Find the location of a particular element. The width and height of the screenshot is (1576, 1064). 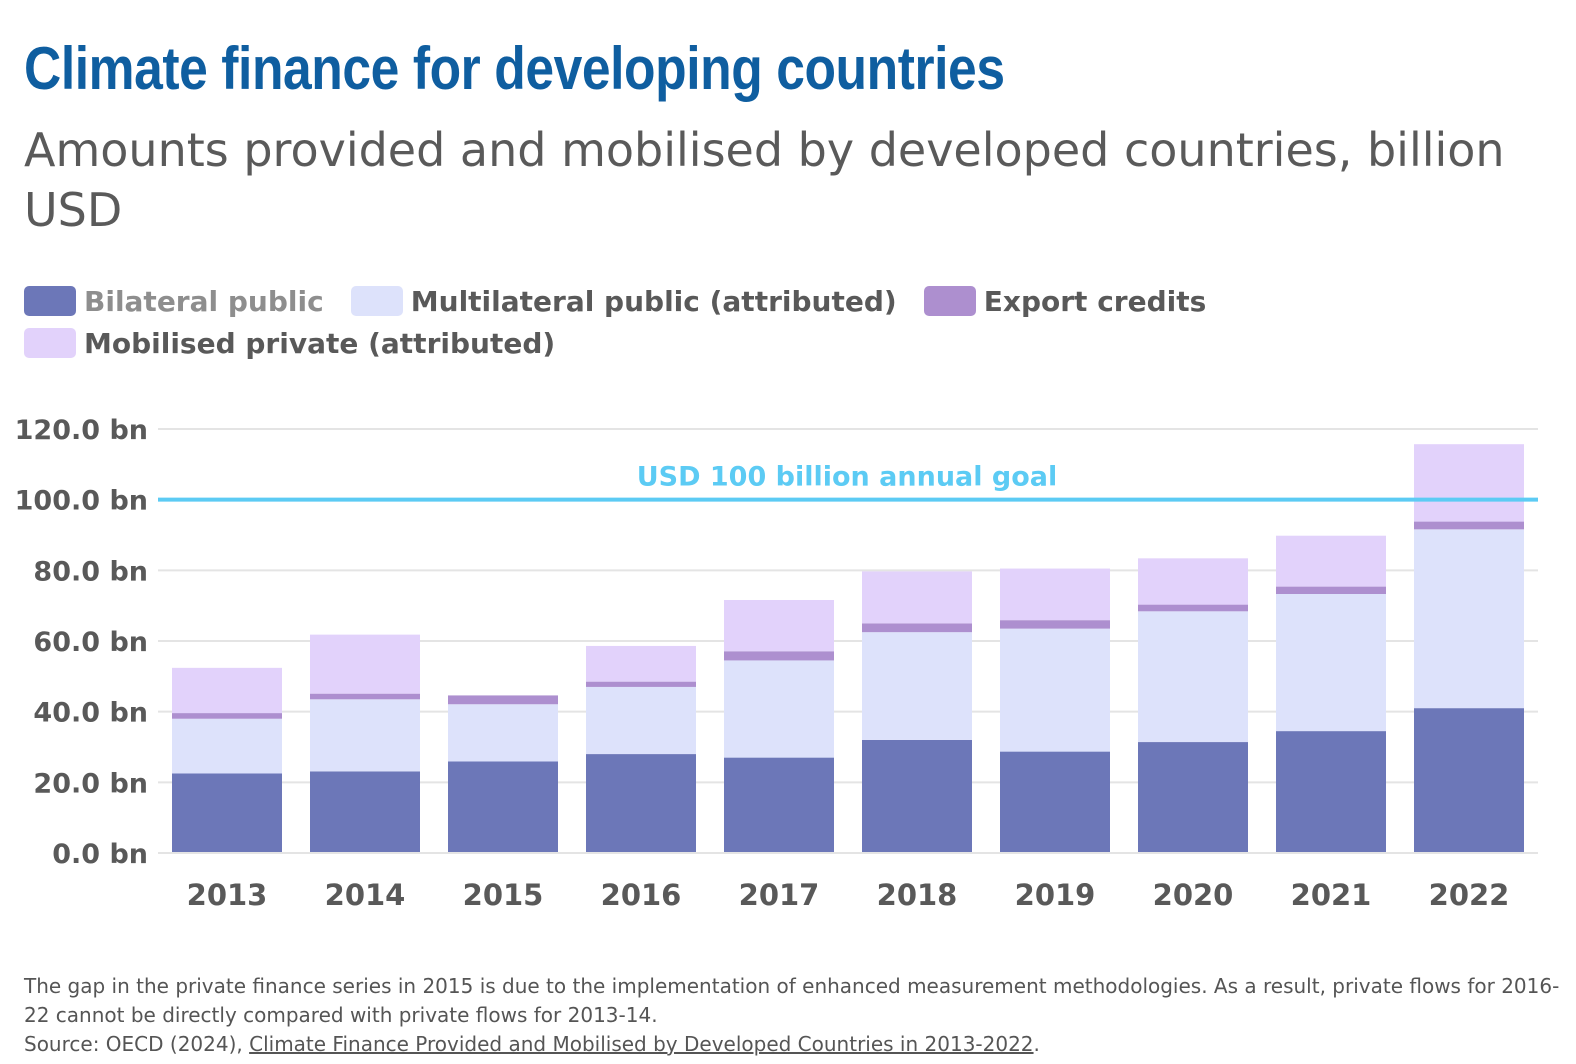

y-tick-label: 40.0 bn is located at coordinates (90, 713).